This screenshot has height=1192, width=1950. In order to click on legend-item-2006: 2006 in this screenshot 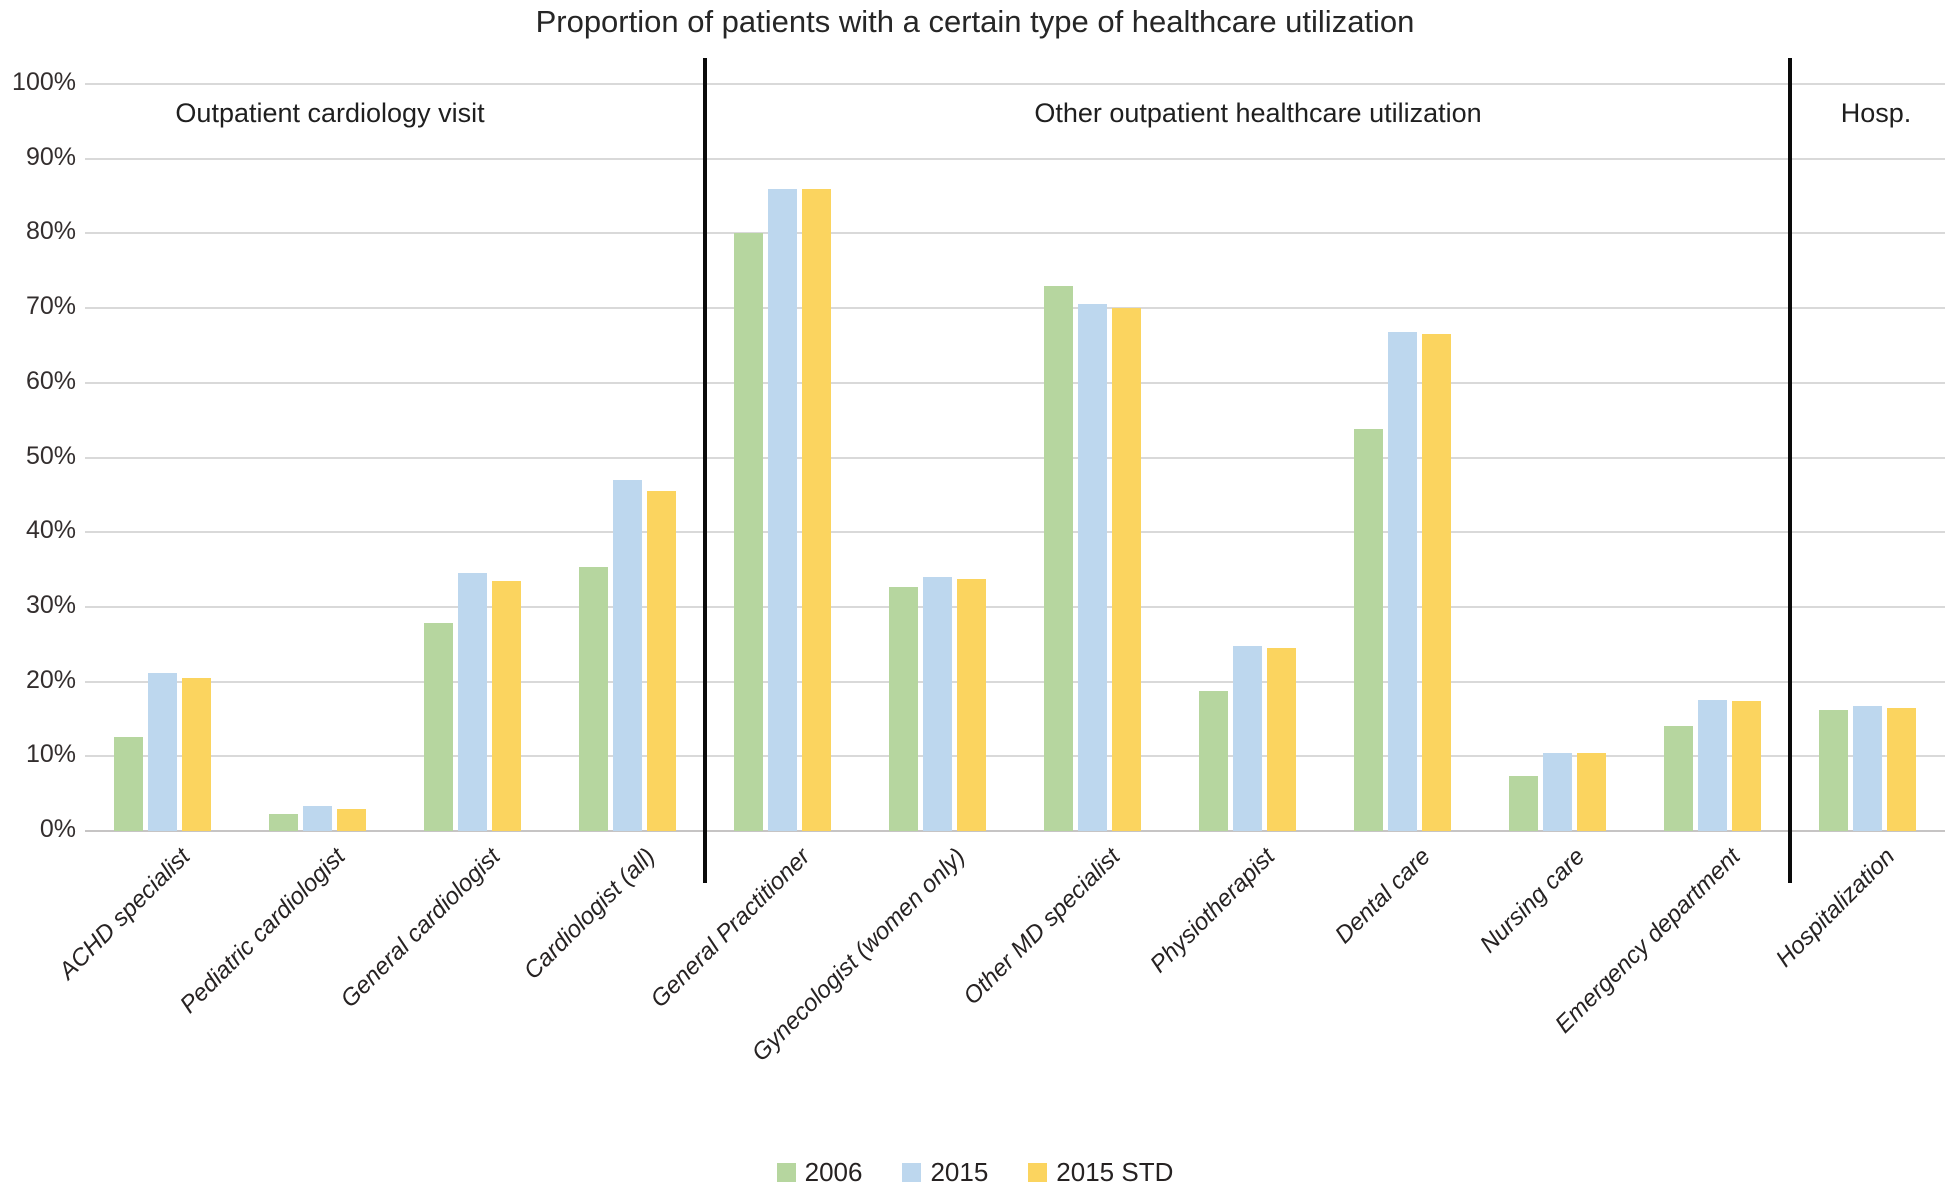, I will do `click(819, 1172)`.